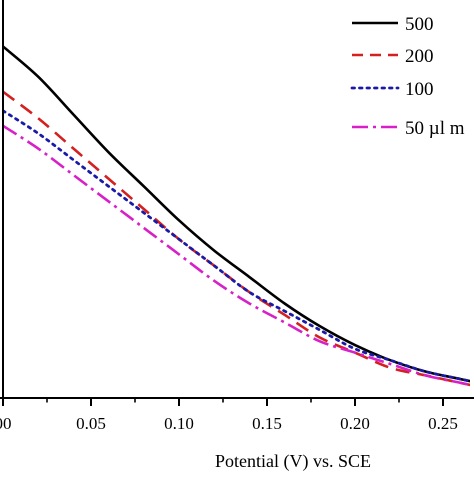 Image resolution: width=474 pixels, height=479 pixels. Describe the element at coordinates (293, 461) in the screenshot. I see `x-axis-title: Potential (V) vs. SCE` at that location.